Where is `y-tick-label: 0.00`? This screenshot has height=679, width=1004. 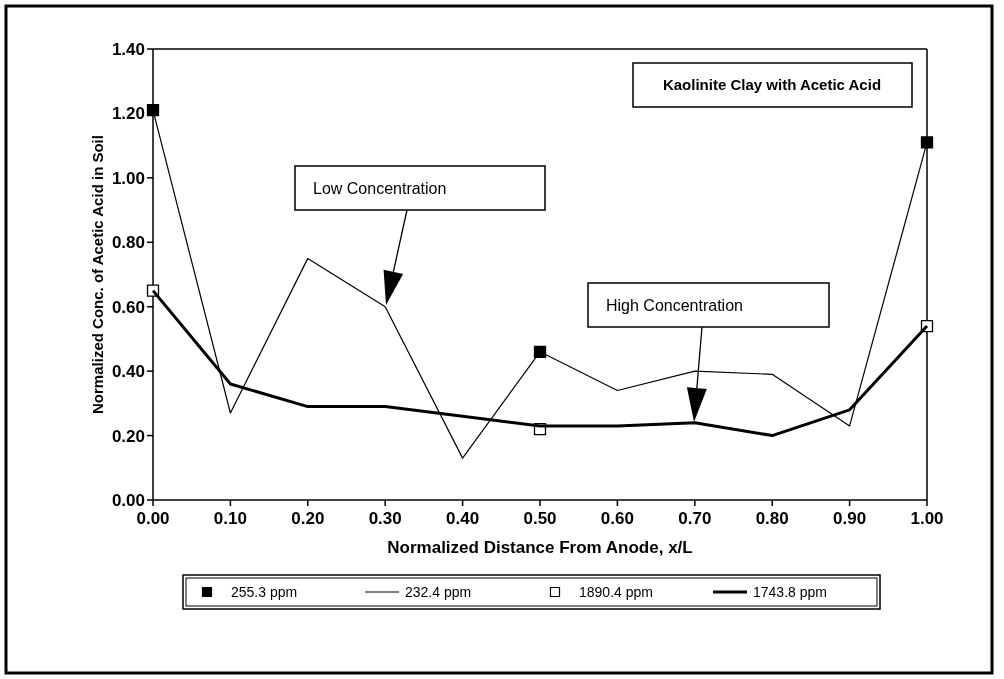
y-tick-label: 0.00 is located at coordinates (128, 500).